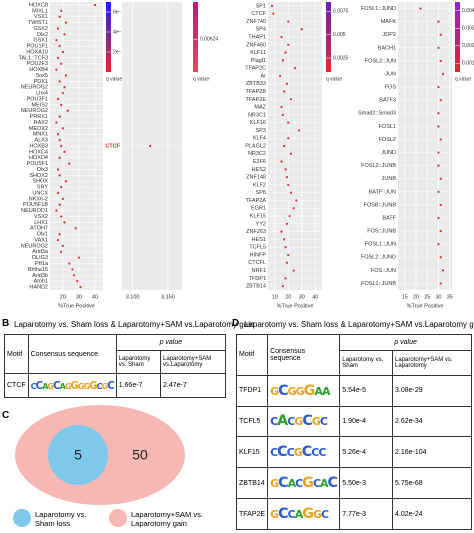 The height and width of the screenshot is (533, 474). I want to click on cell: CTCF, so click(16, 385).